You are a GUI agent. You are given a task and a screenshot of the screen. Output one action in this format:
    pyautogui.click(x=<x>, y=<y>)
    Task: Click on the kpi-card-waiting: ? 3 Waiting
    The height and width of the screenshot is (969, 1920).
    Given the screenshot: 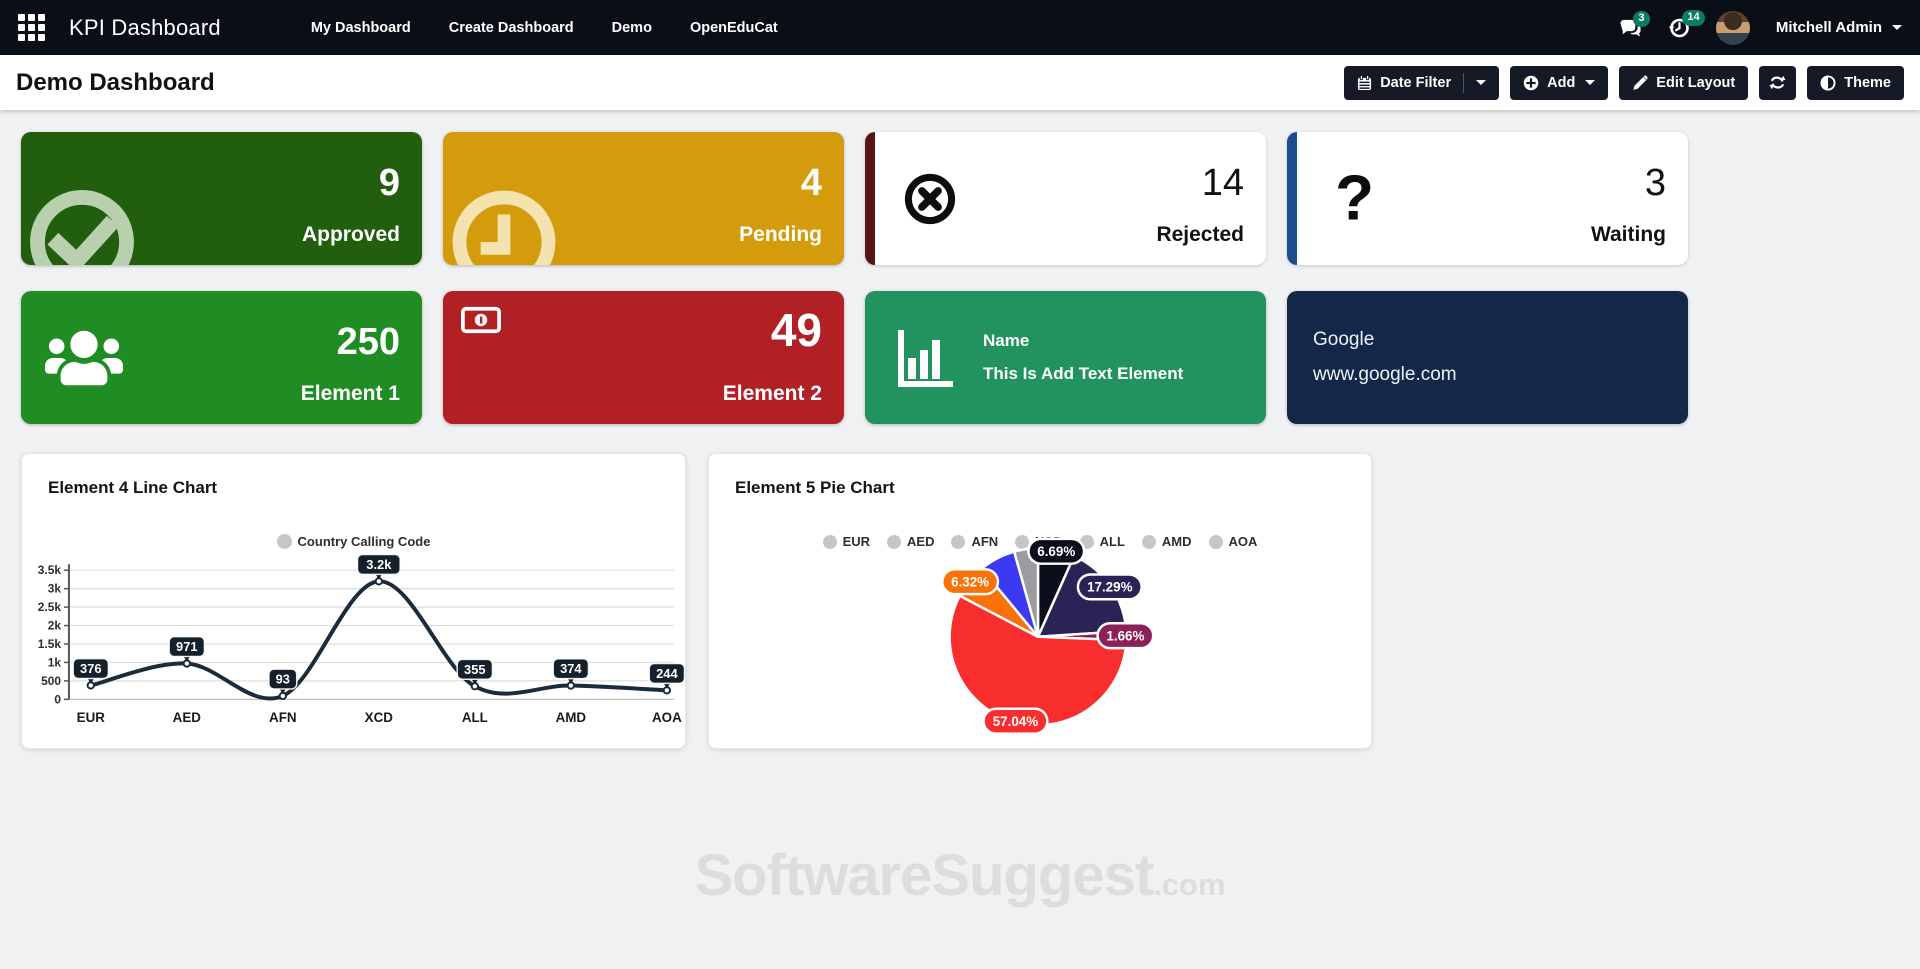 What is the action you would take?
    pyautogui.click(x=1487, y=198)
    